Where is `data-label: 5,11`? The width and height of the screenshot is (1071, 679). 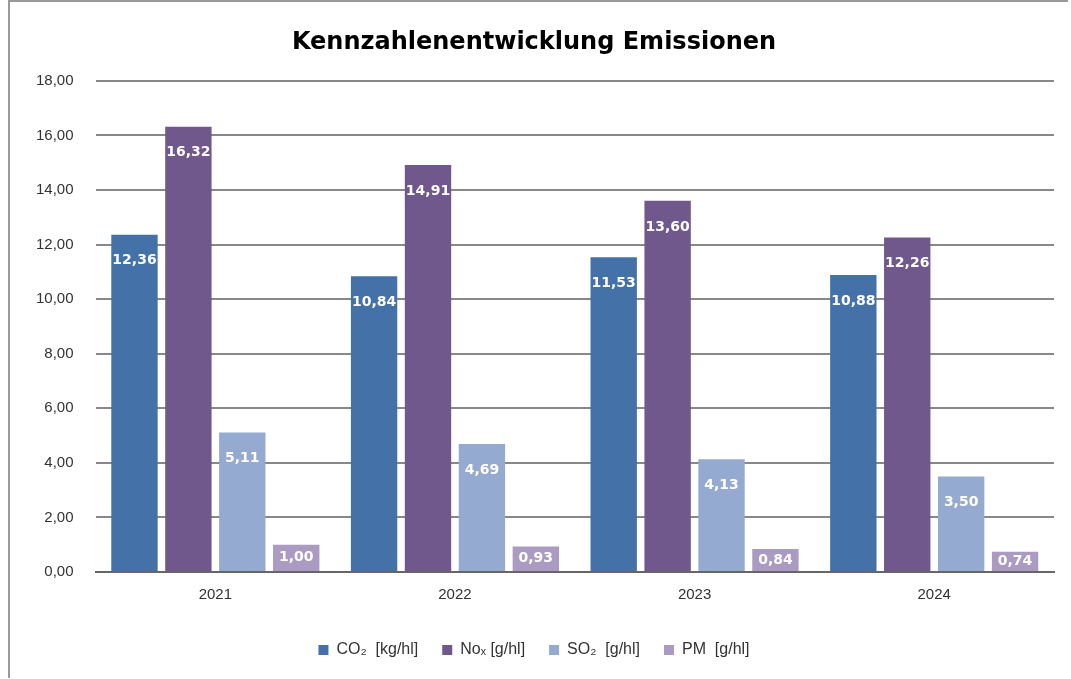
data-label: 5,11 is located at coordinates (242, 457).